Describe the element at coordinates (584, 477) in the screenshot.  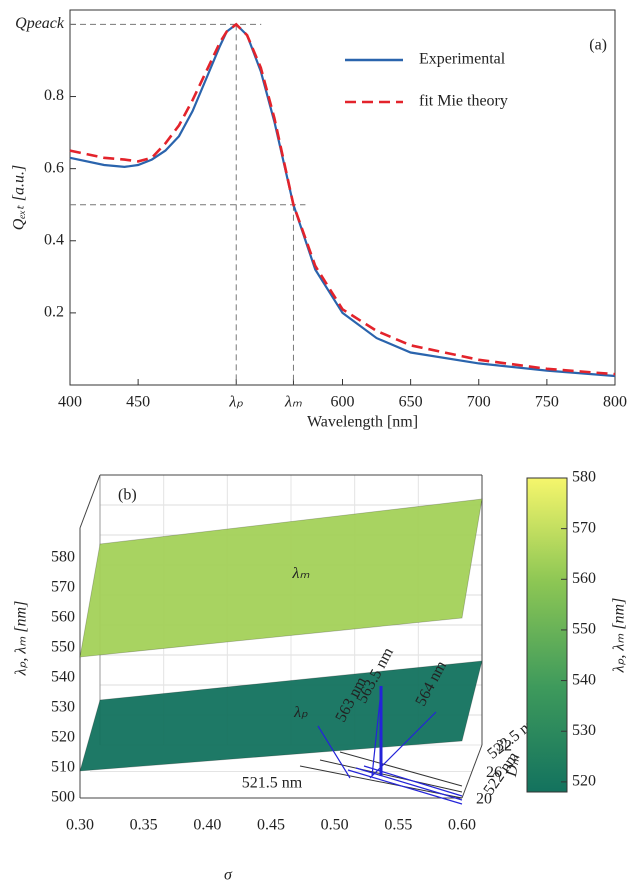
I see `colorbar-tick-label: 580` at that location.